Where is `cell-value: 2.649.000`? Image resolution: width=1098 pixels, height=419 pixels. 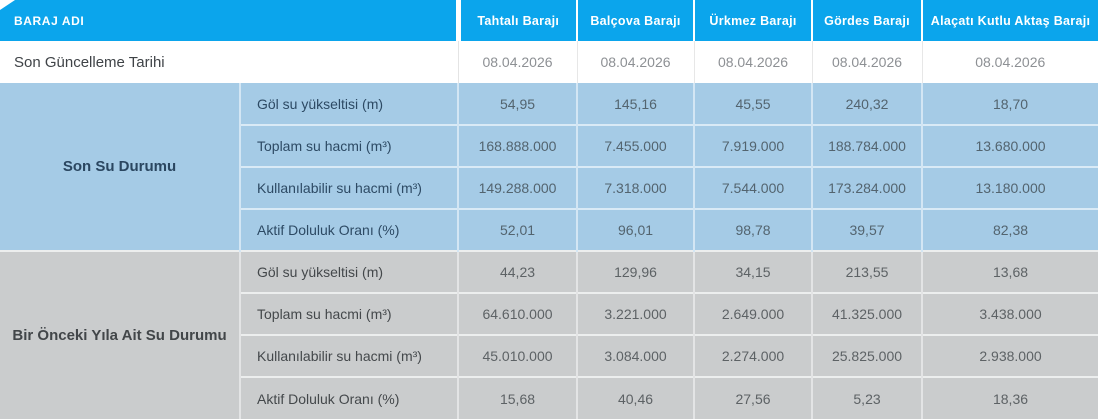
cell-value: 2.649.000 is located at coordinates (754, 313).